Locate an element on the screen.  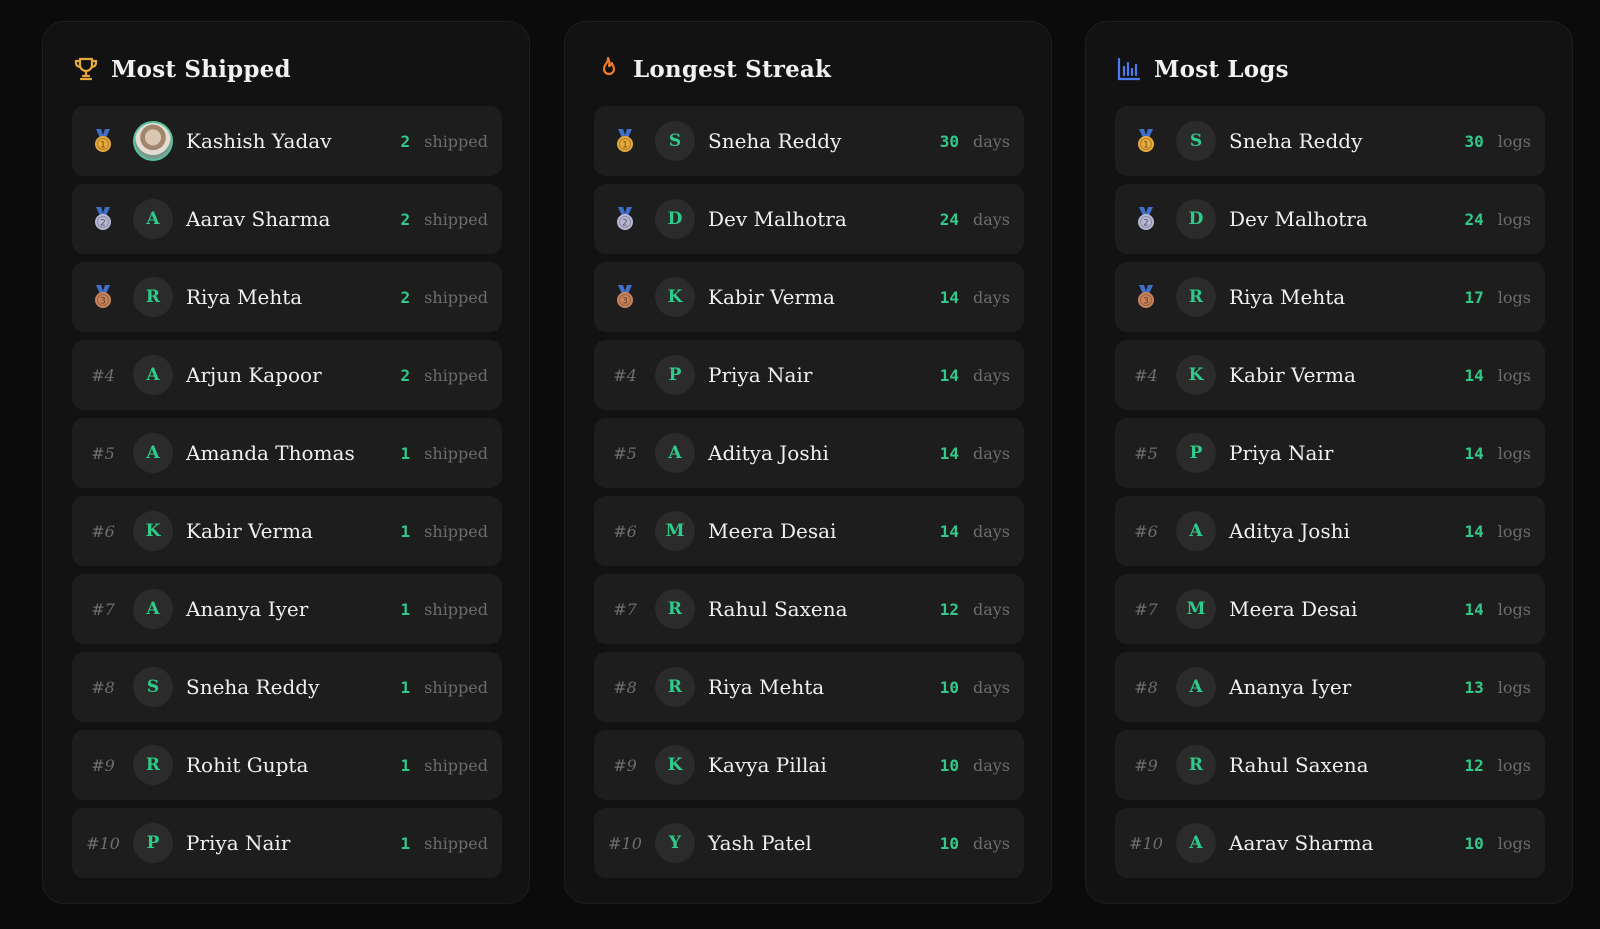
leaderboard-row: #8 R Riya Mehta 10 days is located at coordinates (809, 687).